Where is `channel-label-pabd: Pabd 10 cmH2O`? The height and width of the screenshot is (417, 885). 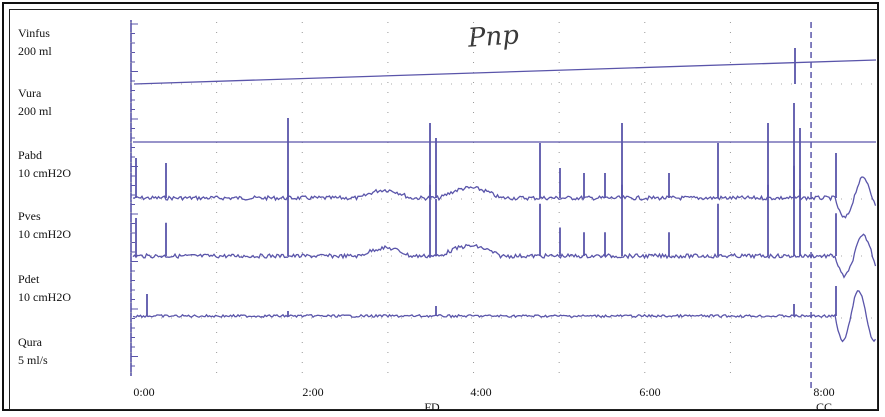
channel-label-pabd: Pabd 10 cmH2O is located at coordinates (44, 164).